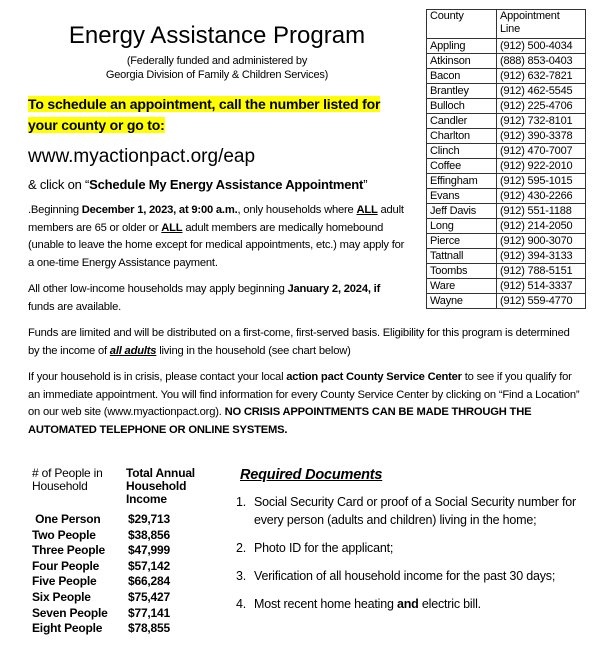 The height and width of the screenshot is (658, 600). Describe the element at coordinates (217, 35) in the screenshot. I see `page-title: Energy Assistance Program` at that location.